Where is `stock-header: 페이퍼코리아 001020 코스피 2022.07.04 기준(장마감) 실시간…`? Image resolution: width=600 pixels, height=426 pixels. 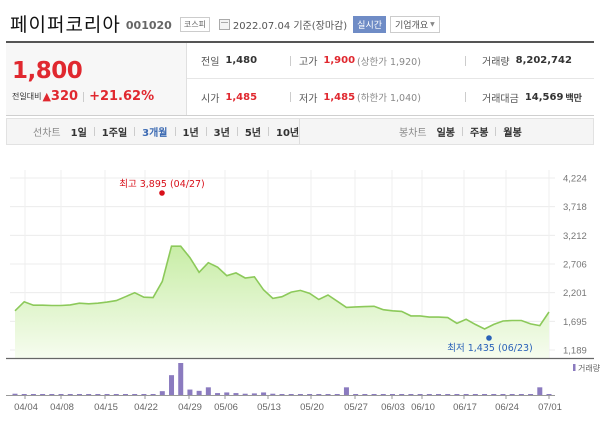 stock-header: 페이퍼코리아 001020 코스피 2022.07.04 기준(장마감) 실시간… is located at coordinates (225, 23).